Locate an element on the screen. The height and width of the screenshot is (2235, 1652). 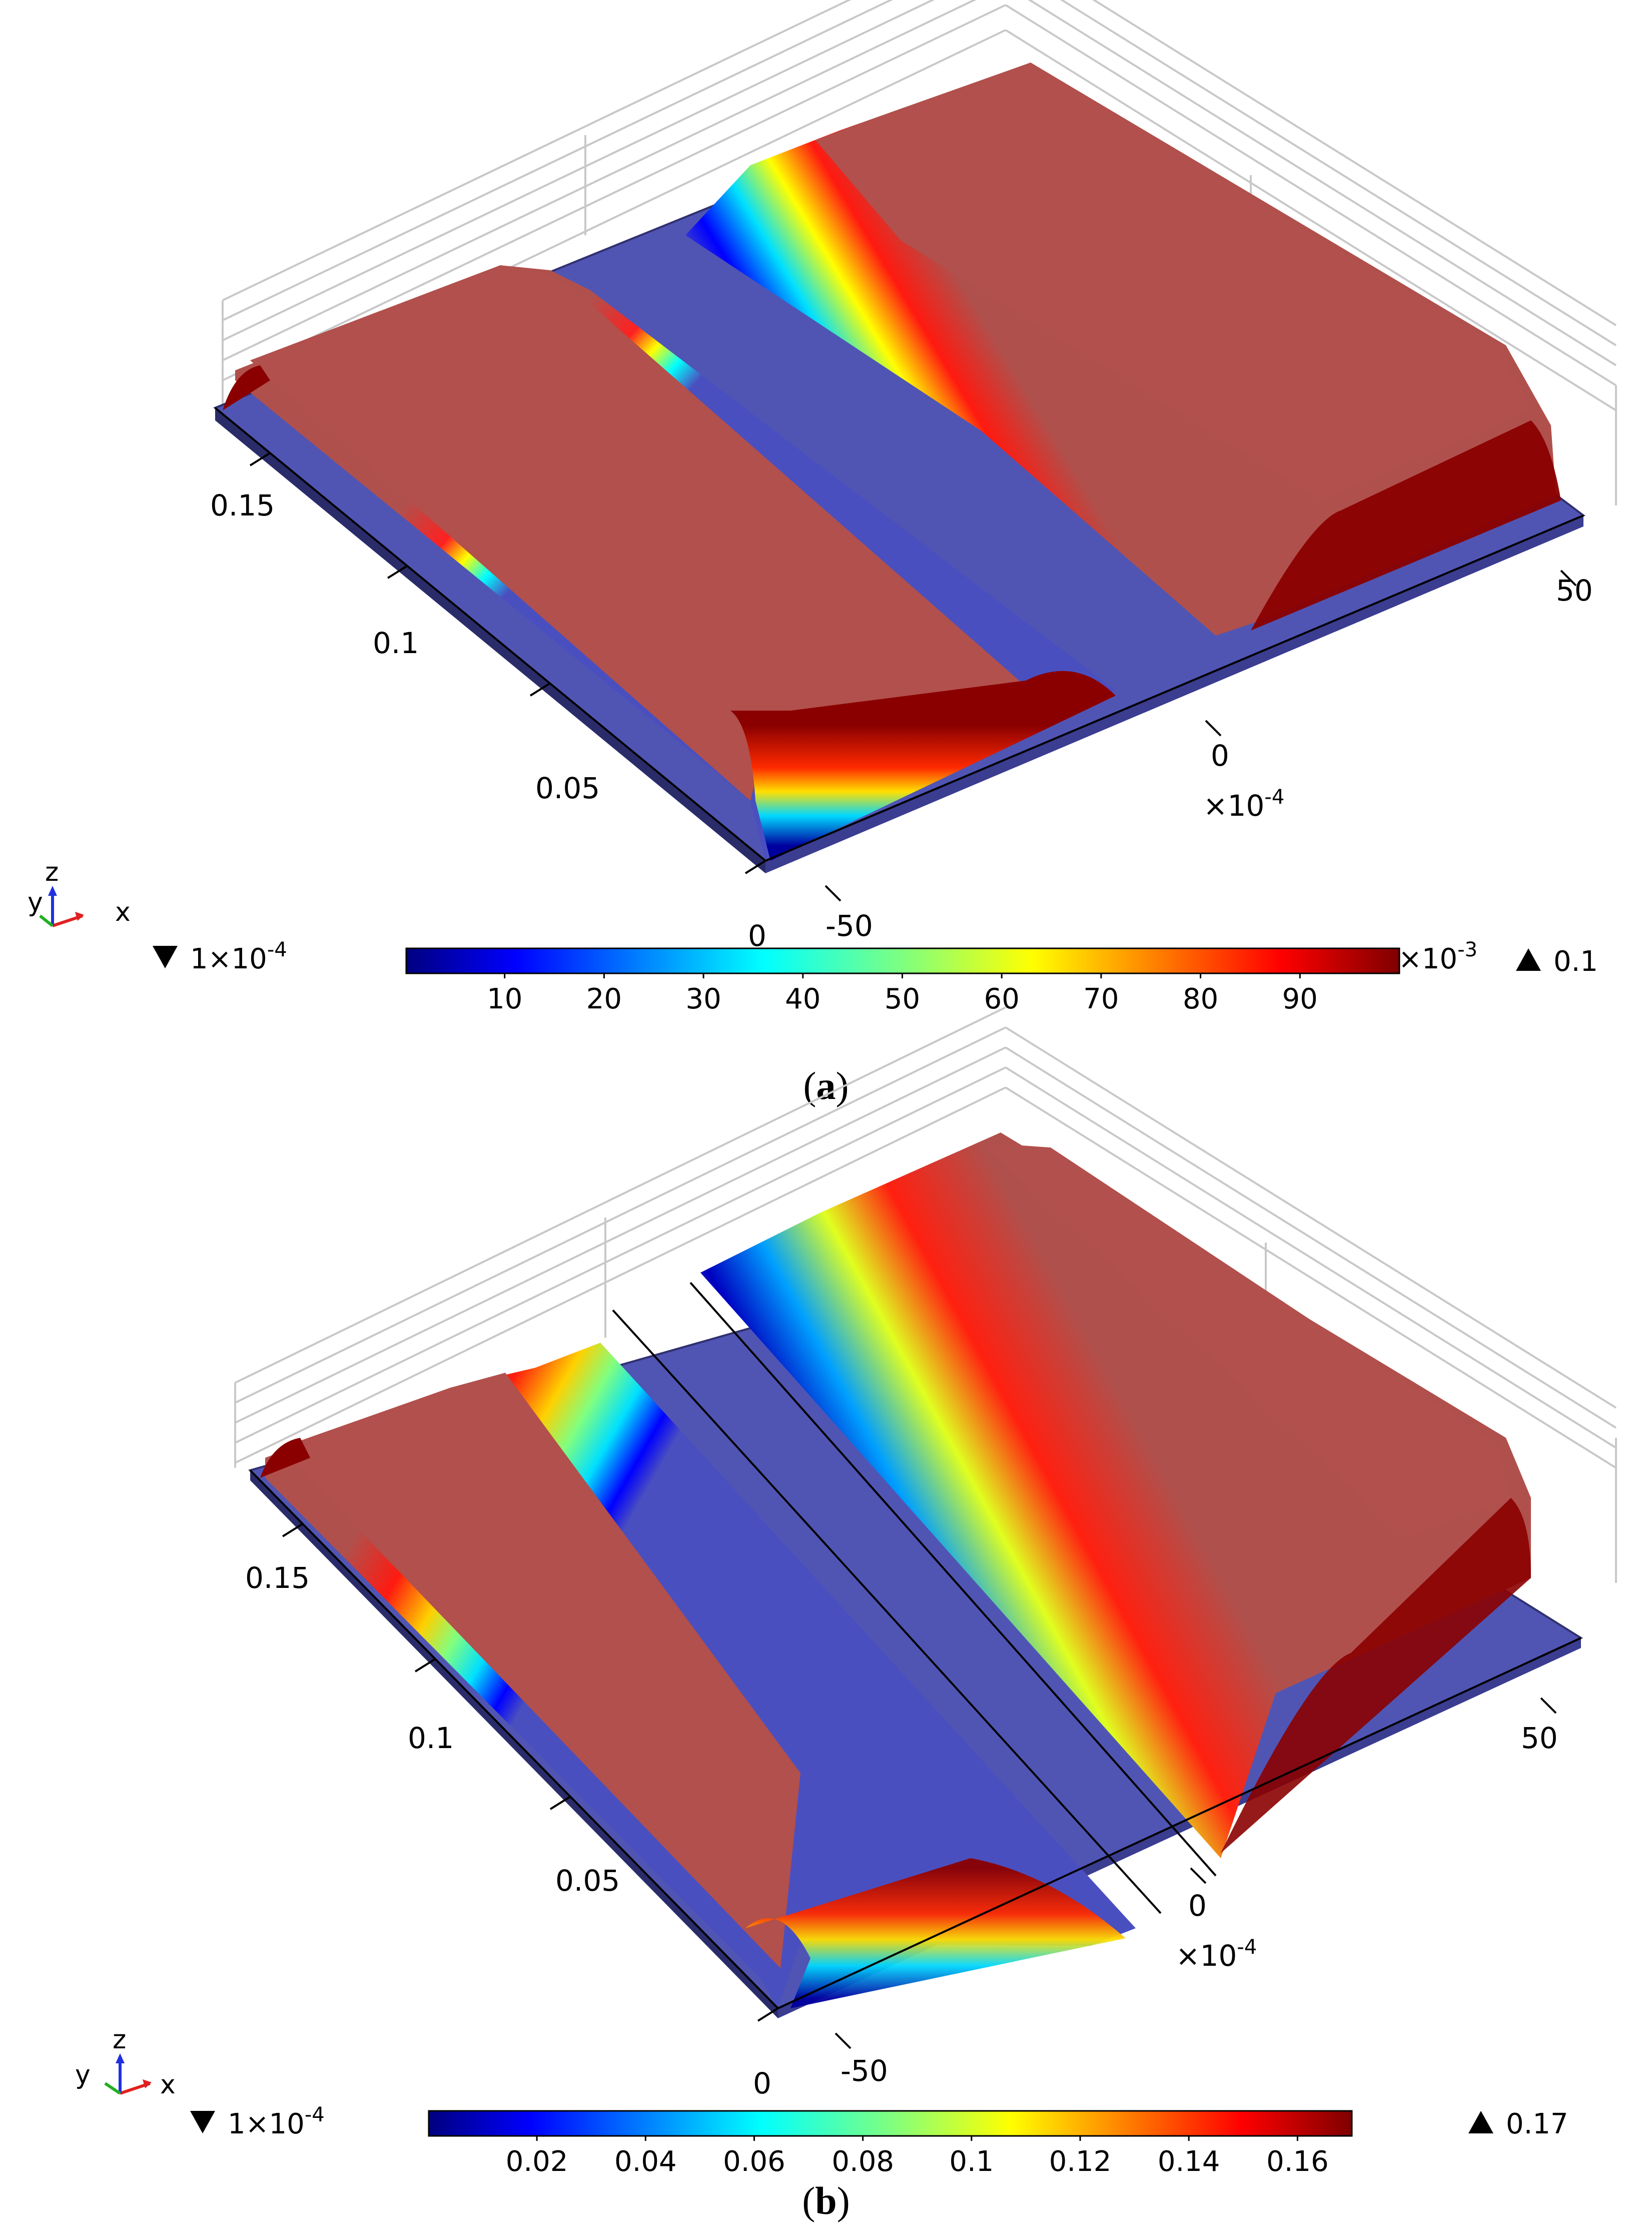
colorbar-tick-label: 0.04 is located at coordinates (645, 2162).